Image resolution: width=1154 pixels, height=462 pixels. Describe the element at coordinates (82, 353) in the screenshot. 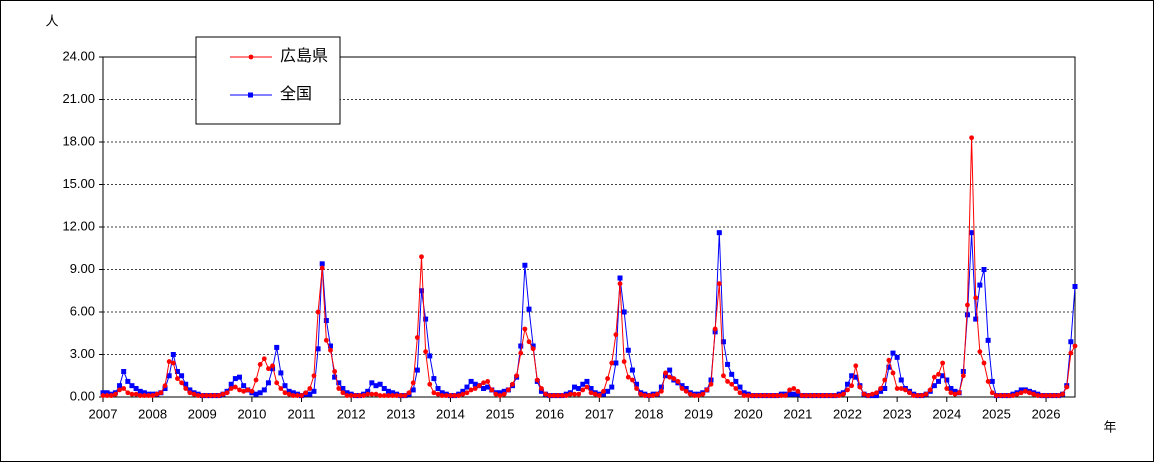

I see `y-tick-label: 3.00` at that location.